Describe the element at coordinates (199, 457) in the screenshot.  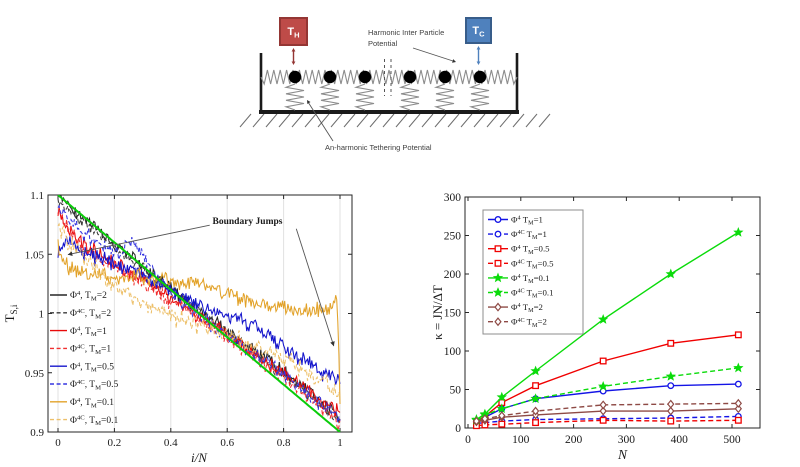
I see `x-axis-label: i/N` at that location.